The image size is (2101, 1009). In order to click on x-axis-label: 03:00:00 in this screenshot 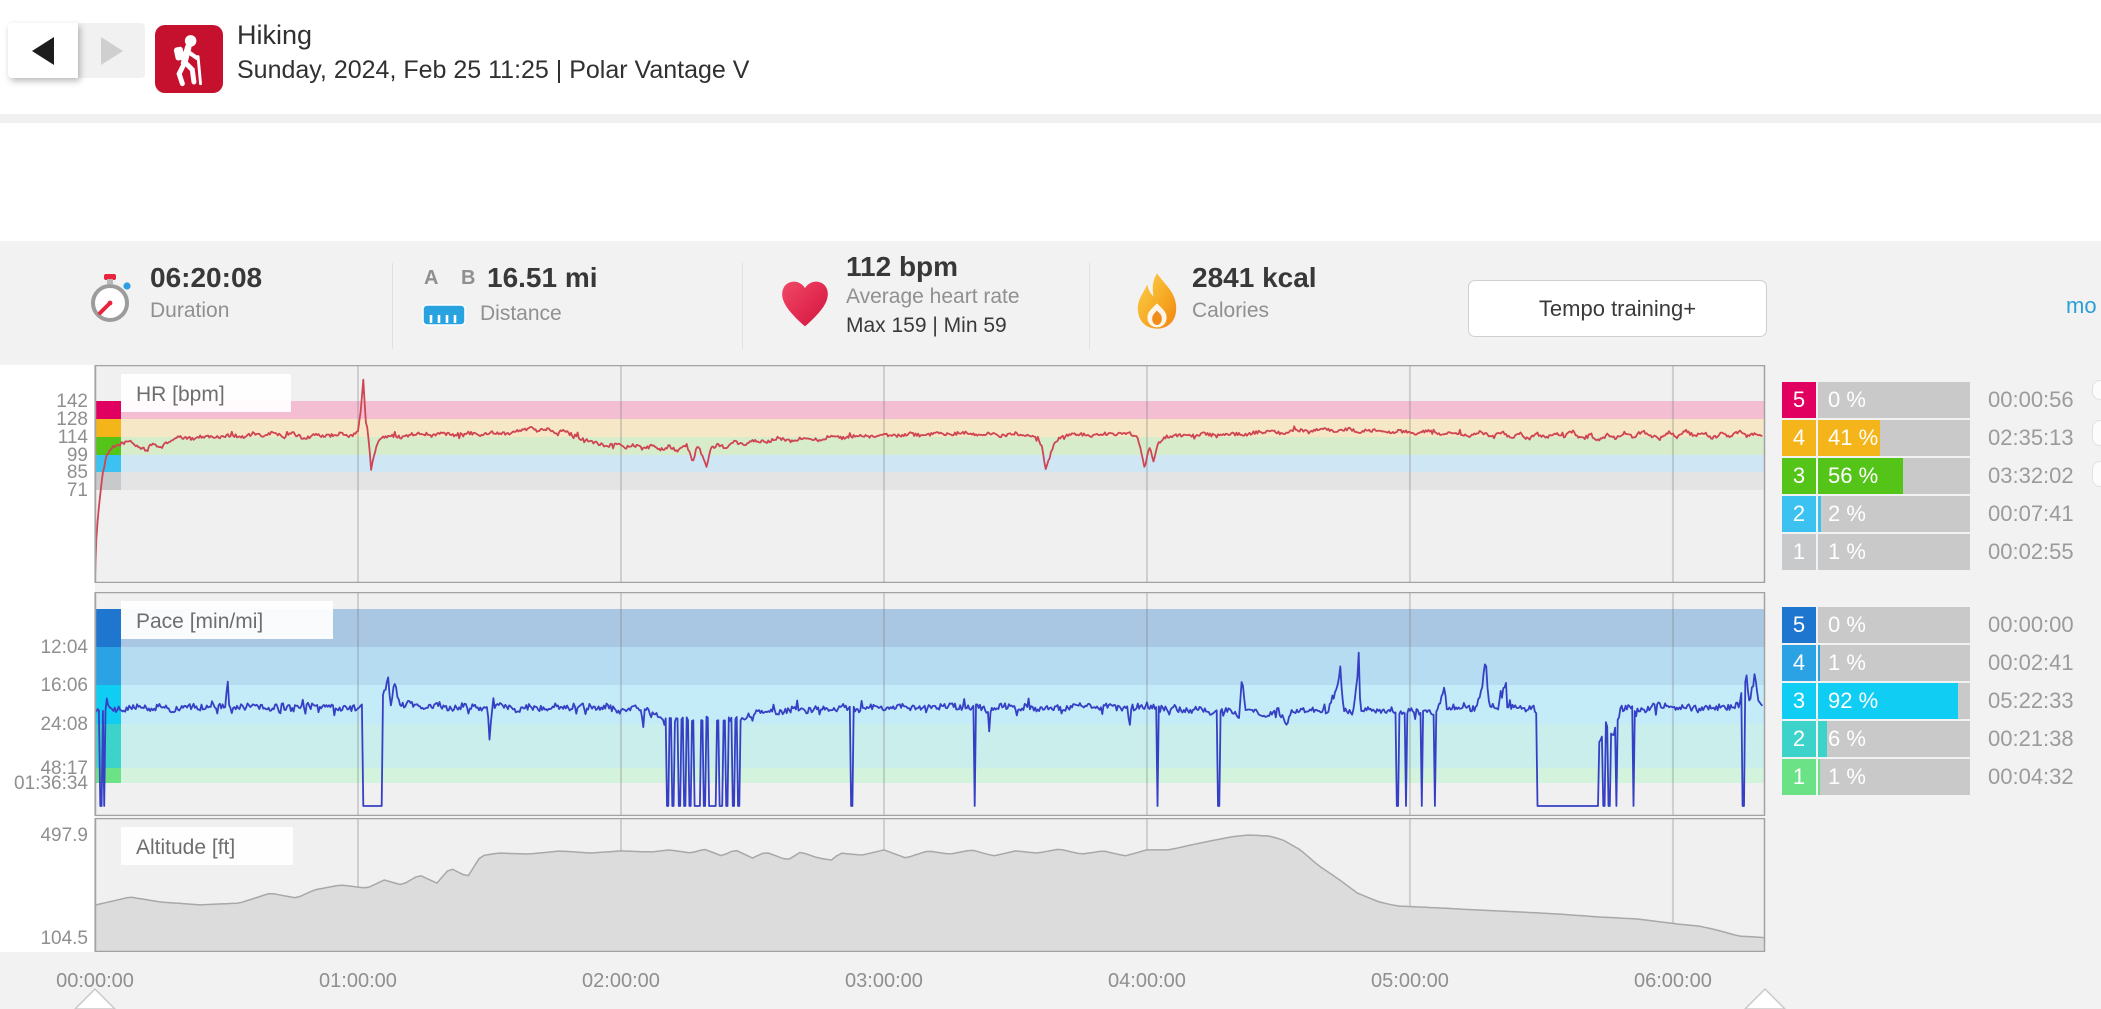, I will do `click(884, 981)`.